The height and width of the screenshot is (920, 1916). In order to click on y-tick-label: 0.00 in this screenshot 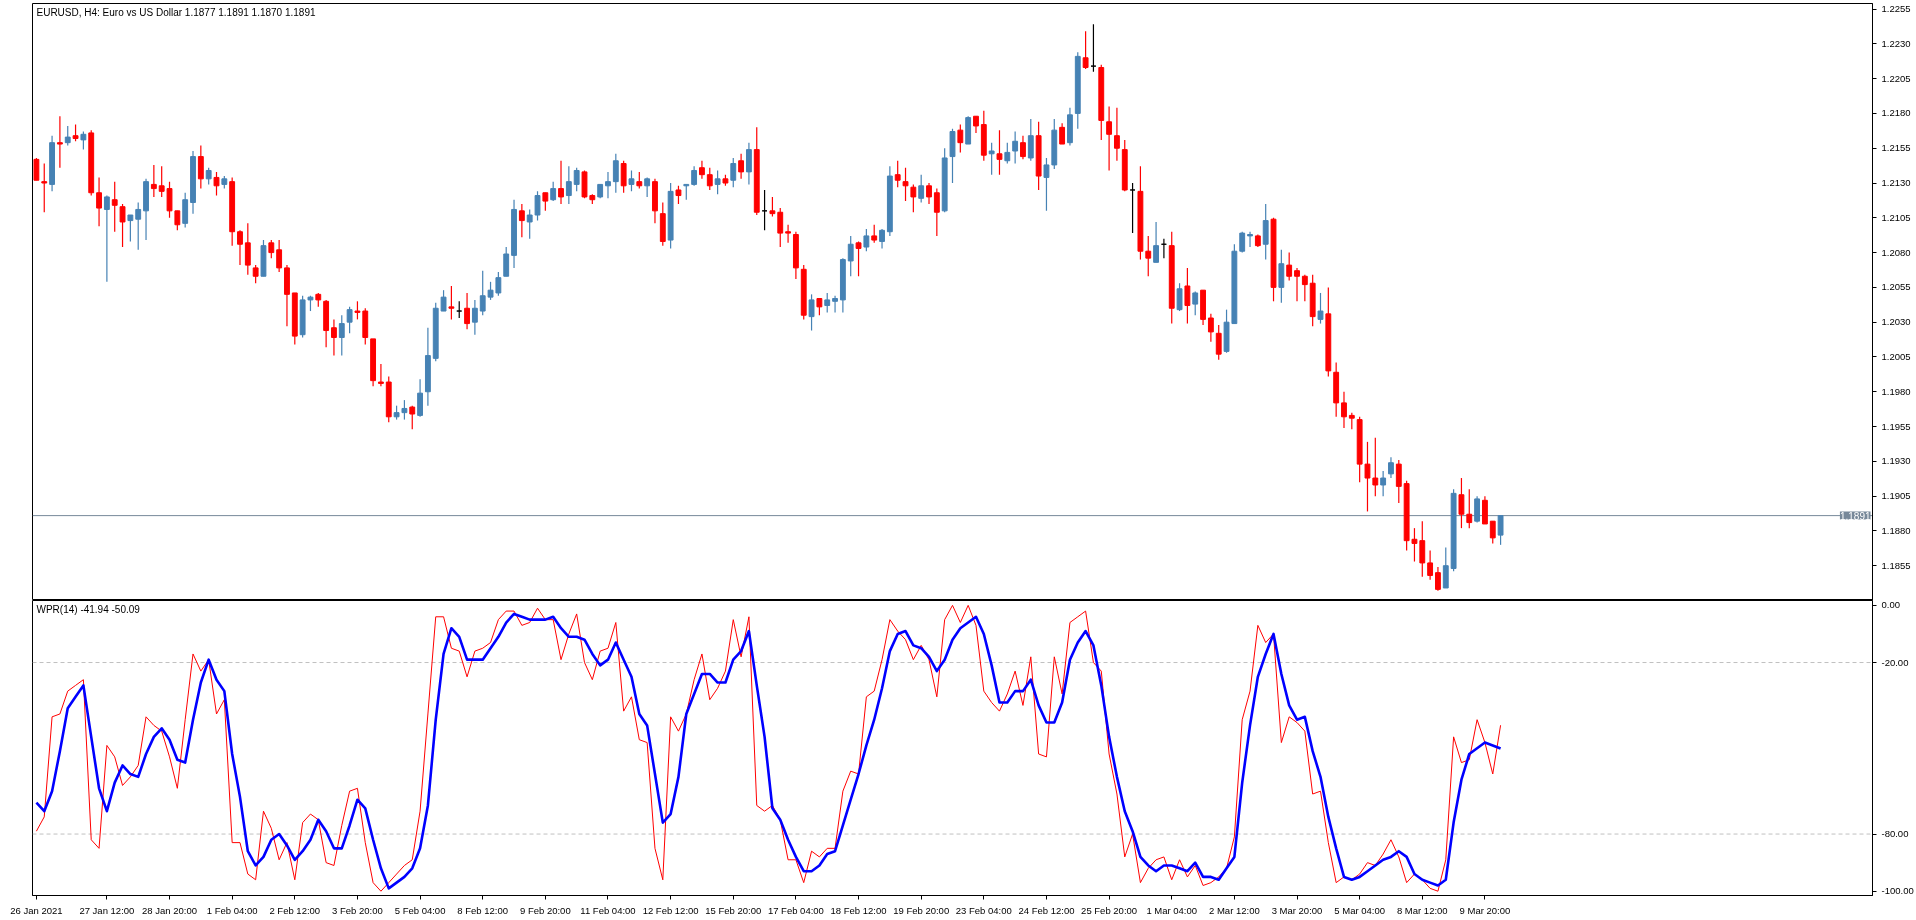, I will do `click(1890, 605)`.